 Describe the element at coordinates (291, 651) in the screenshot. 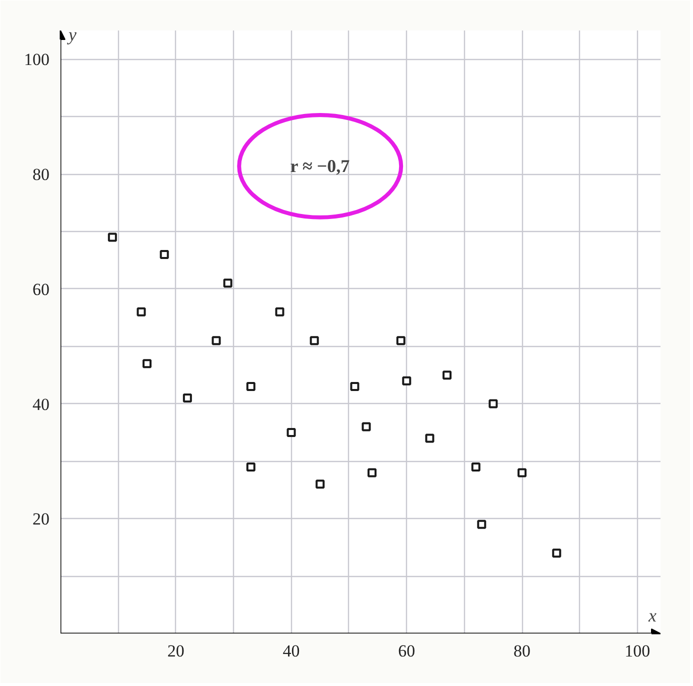

I see `x-tick-label: 40` at that location.